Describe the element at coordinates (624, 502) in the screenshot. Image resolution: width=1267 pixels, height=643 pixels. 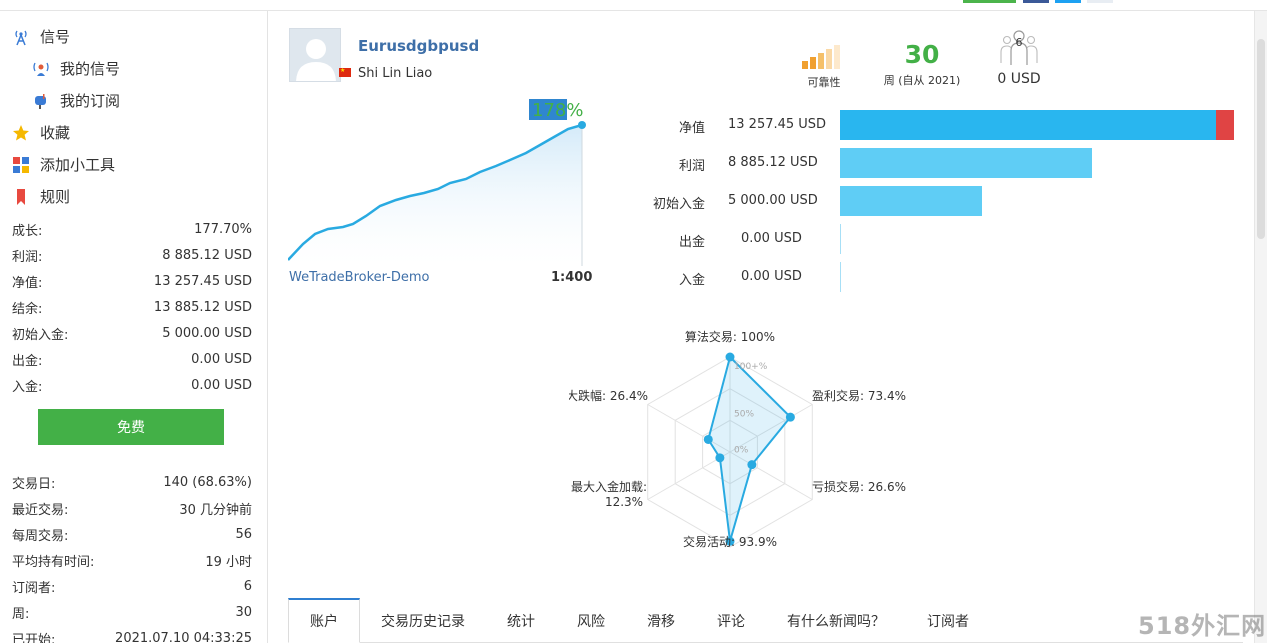
I see `radar-axis-label-load-value: 12.3%` at that location.